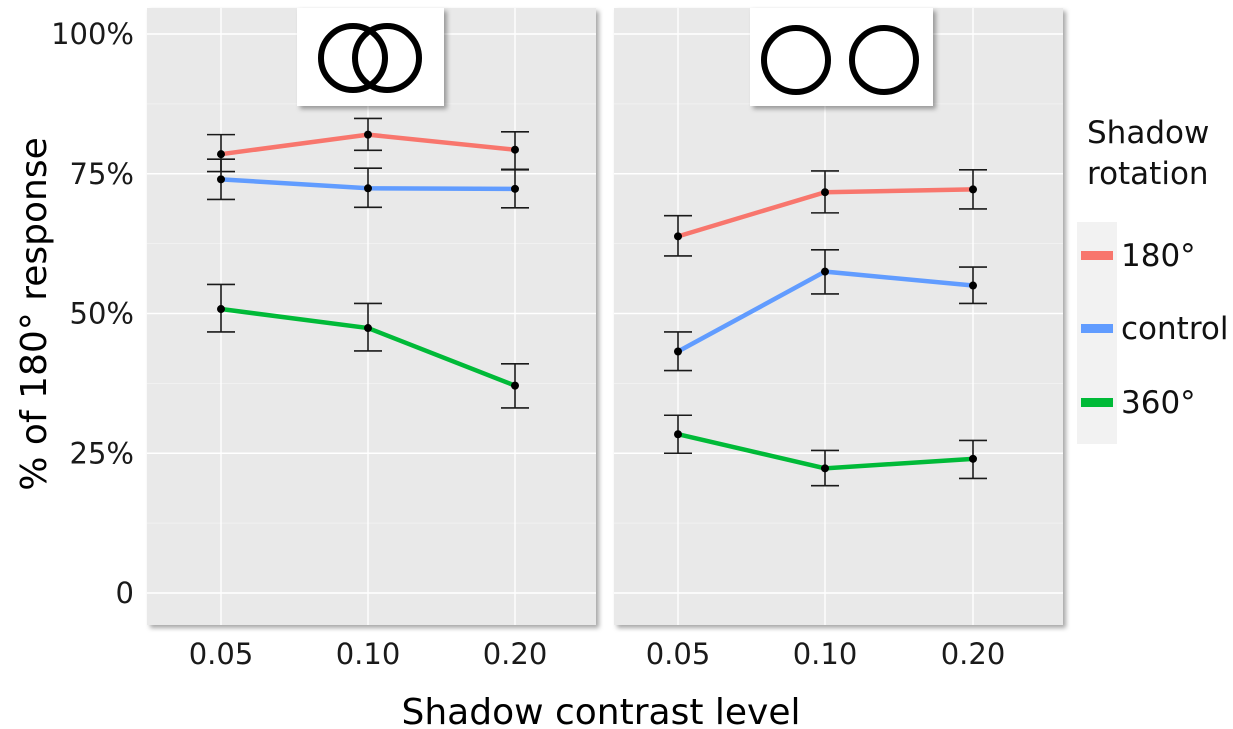 The image size is (1233, 729). I want to click on legend-label: 360°, so click(1158, 403).